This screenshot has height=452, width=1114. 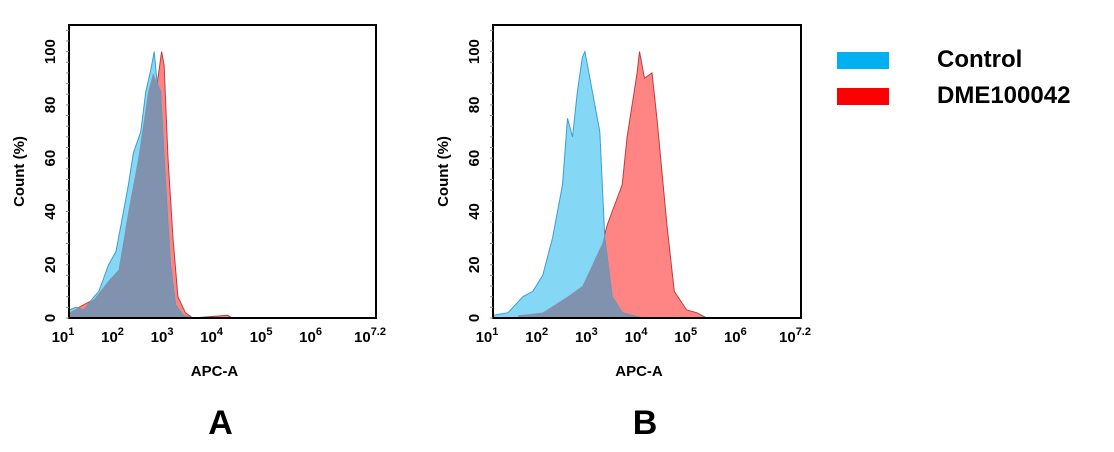 I want to click on legend-label: DME100042, so click(x=1003, y=95).